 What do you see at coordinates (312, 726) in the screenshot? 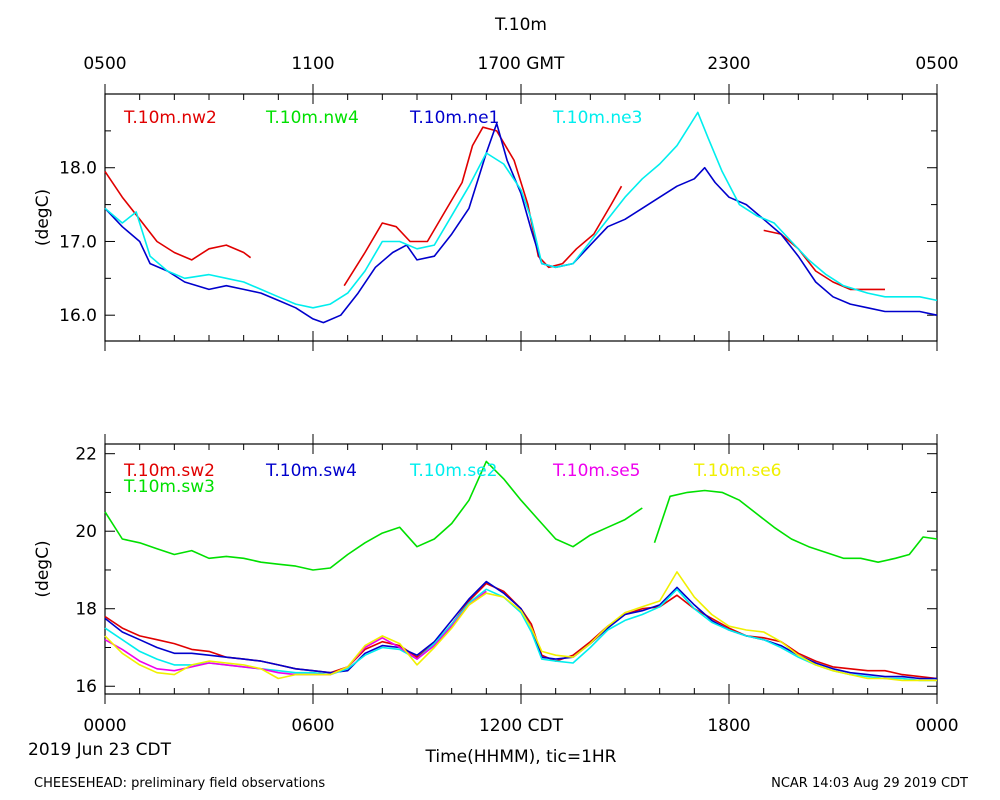
I see `x-tick-label: 0600` at bounding box center [312, 726].